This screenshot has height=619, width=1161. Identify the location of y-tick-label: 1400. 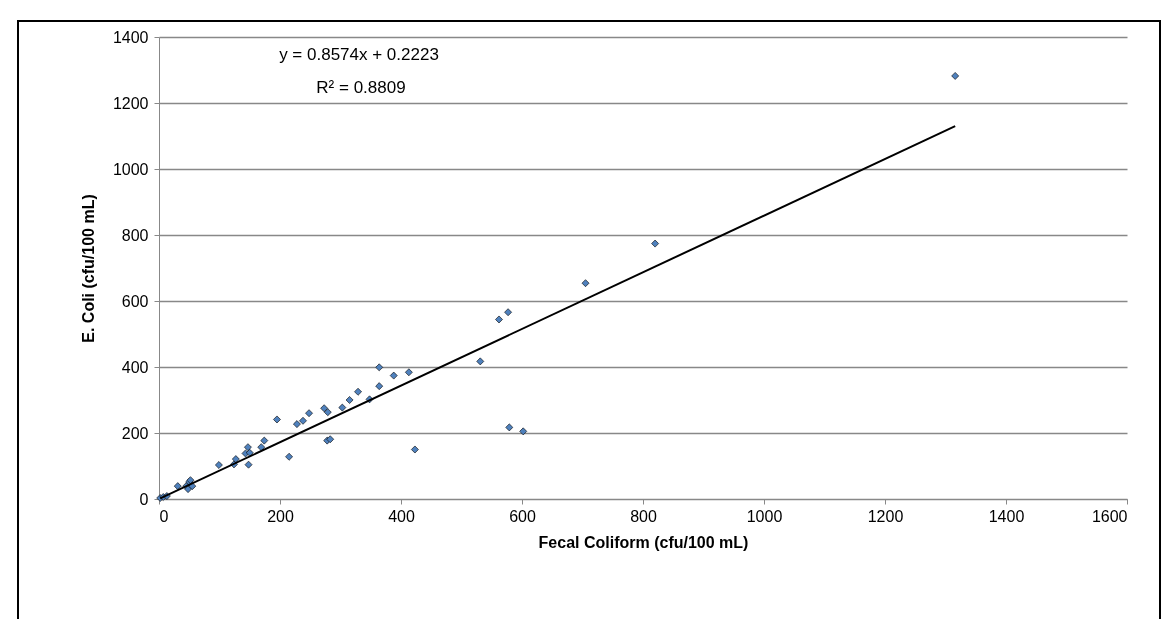
(130, 37).